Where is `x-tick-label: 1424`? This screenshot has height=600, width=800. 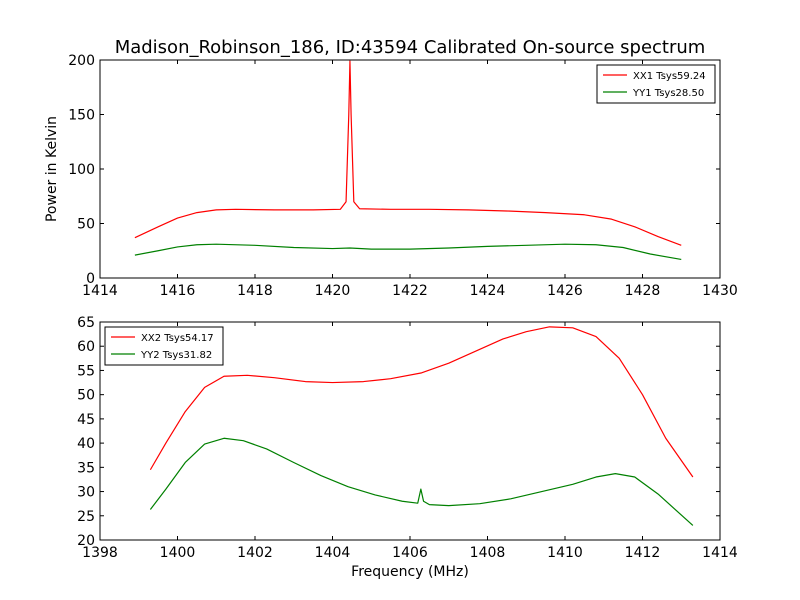
x-tick-label: 1424 is located at coordinates (488, 291).